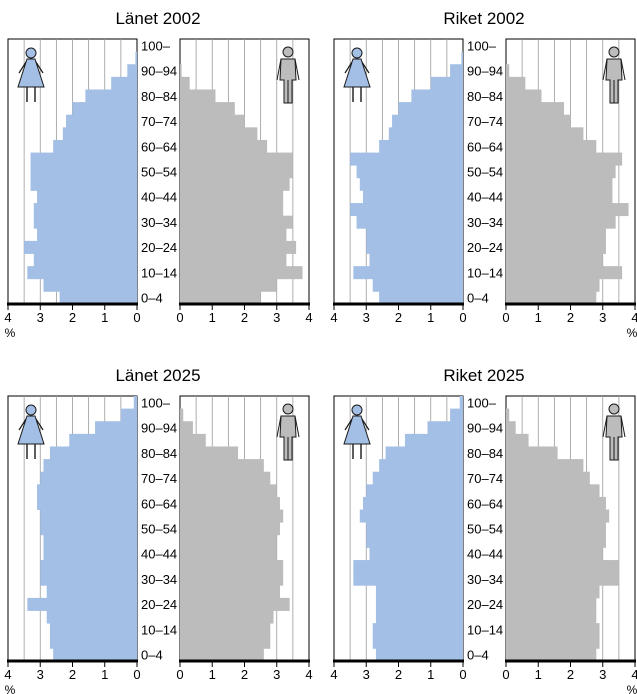 This screenshot has height=694, width=637. I want to click on male-bar-75–79, so click(535, 109).